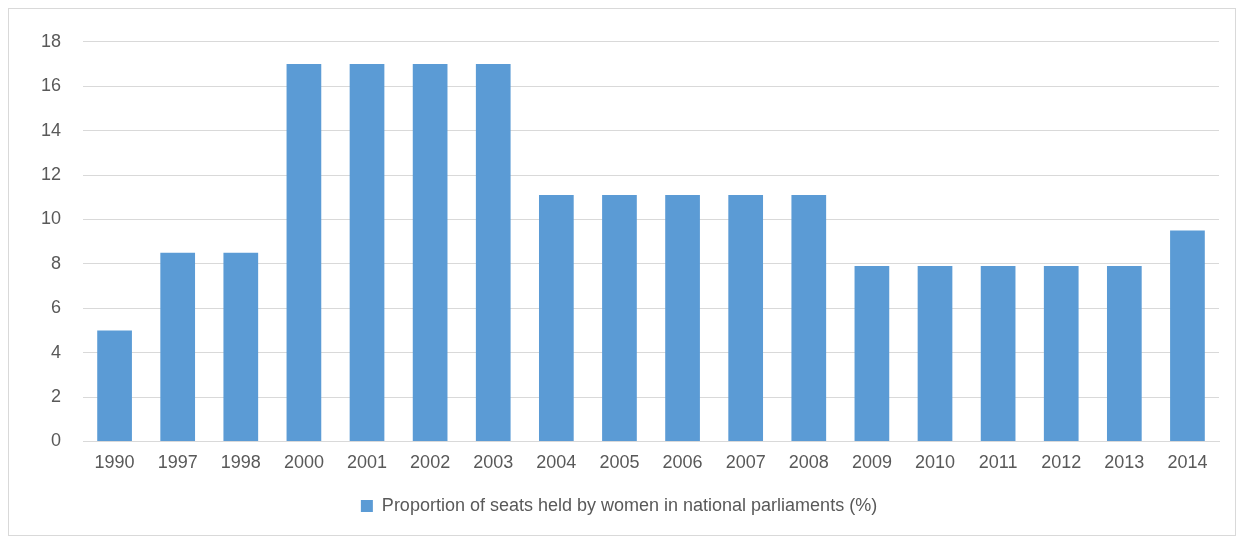  I want to click on x-tick-label: 2007, so click(745, 462).